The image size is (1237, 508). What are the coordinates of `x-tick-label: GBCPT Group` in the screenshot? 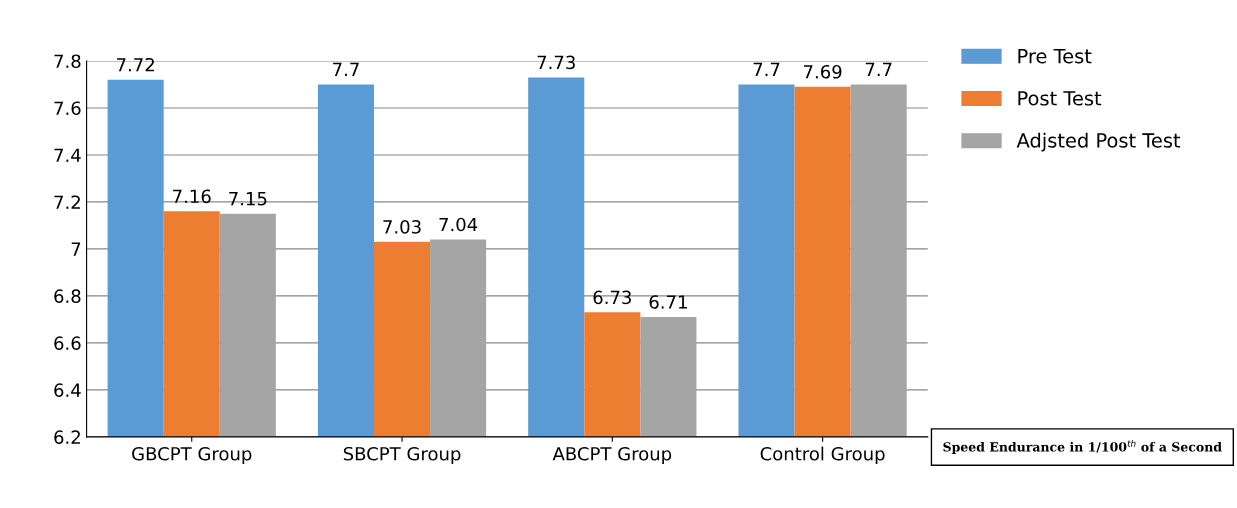 It's located at (192, 455).